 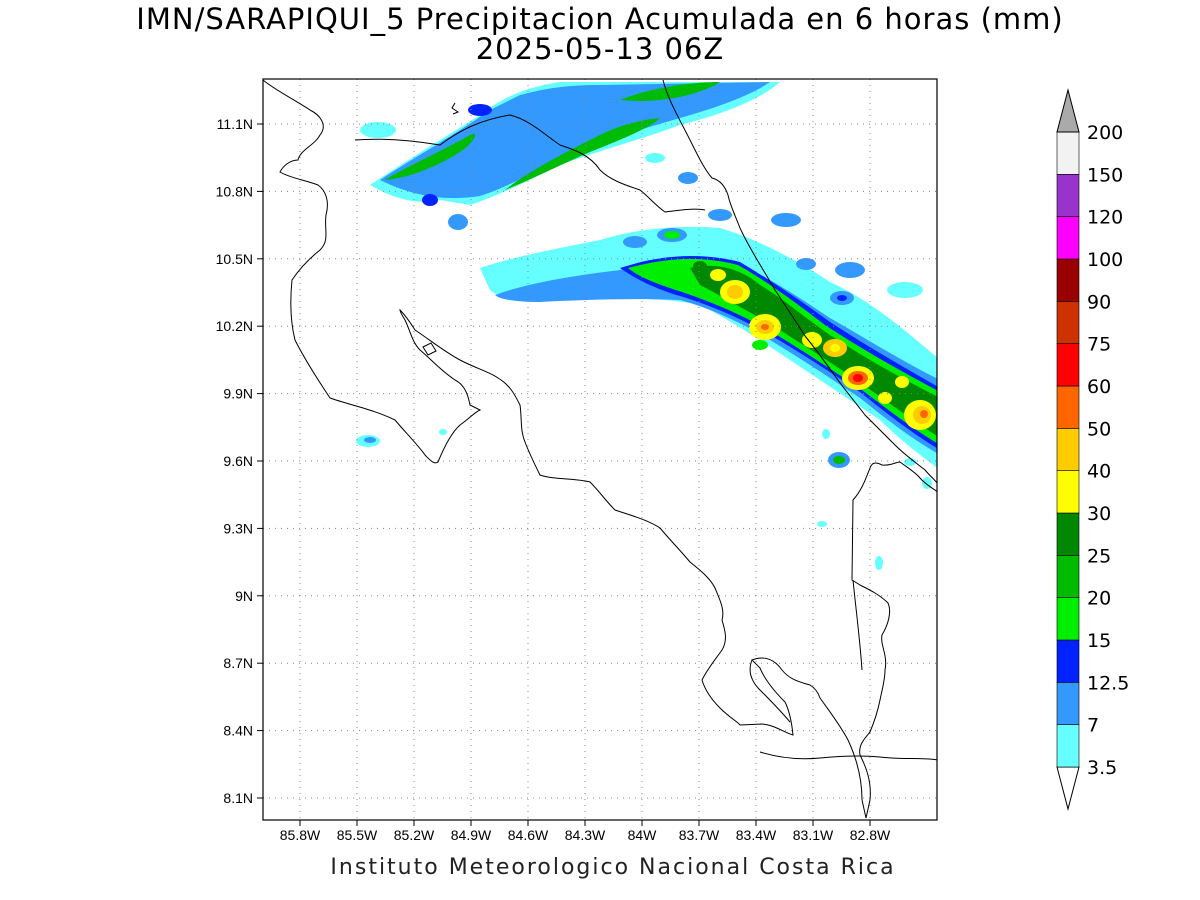 What do you see at coordinates (528, 835) in the screenshot?
I see `lon-tick-label: 84.6W` at bounding box center [528, 835].